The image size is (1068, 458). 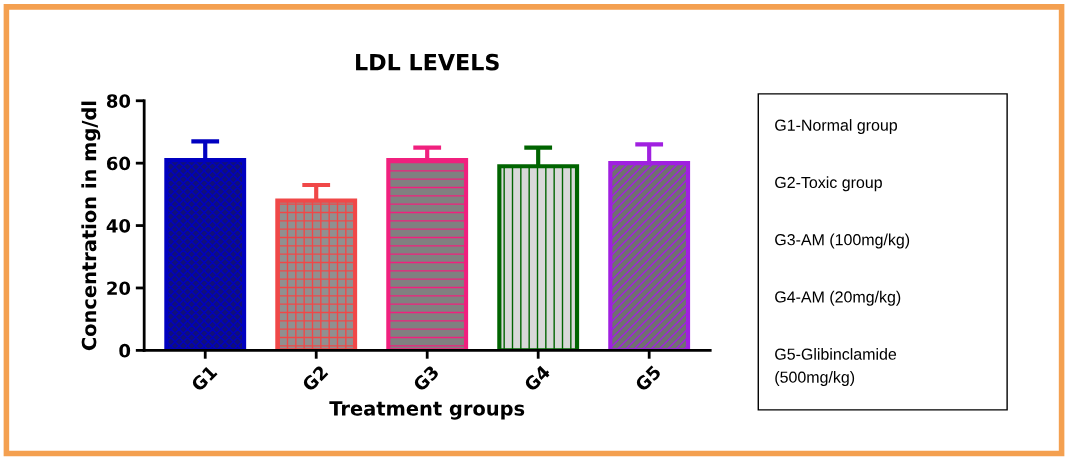 I want to click on y-tick-label: 80, so click(x=118, y=101).